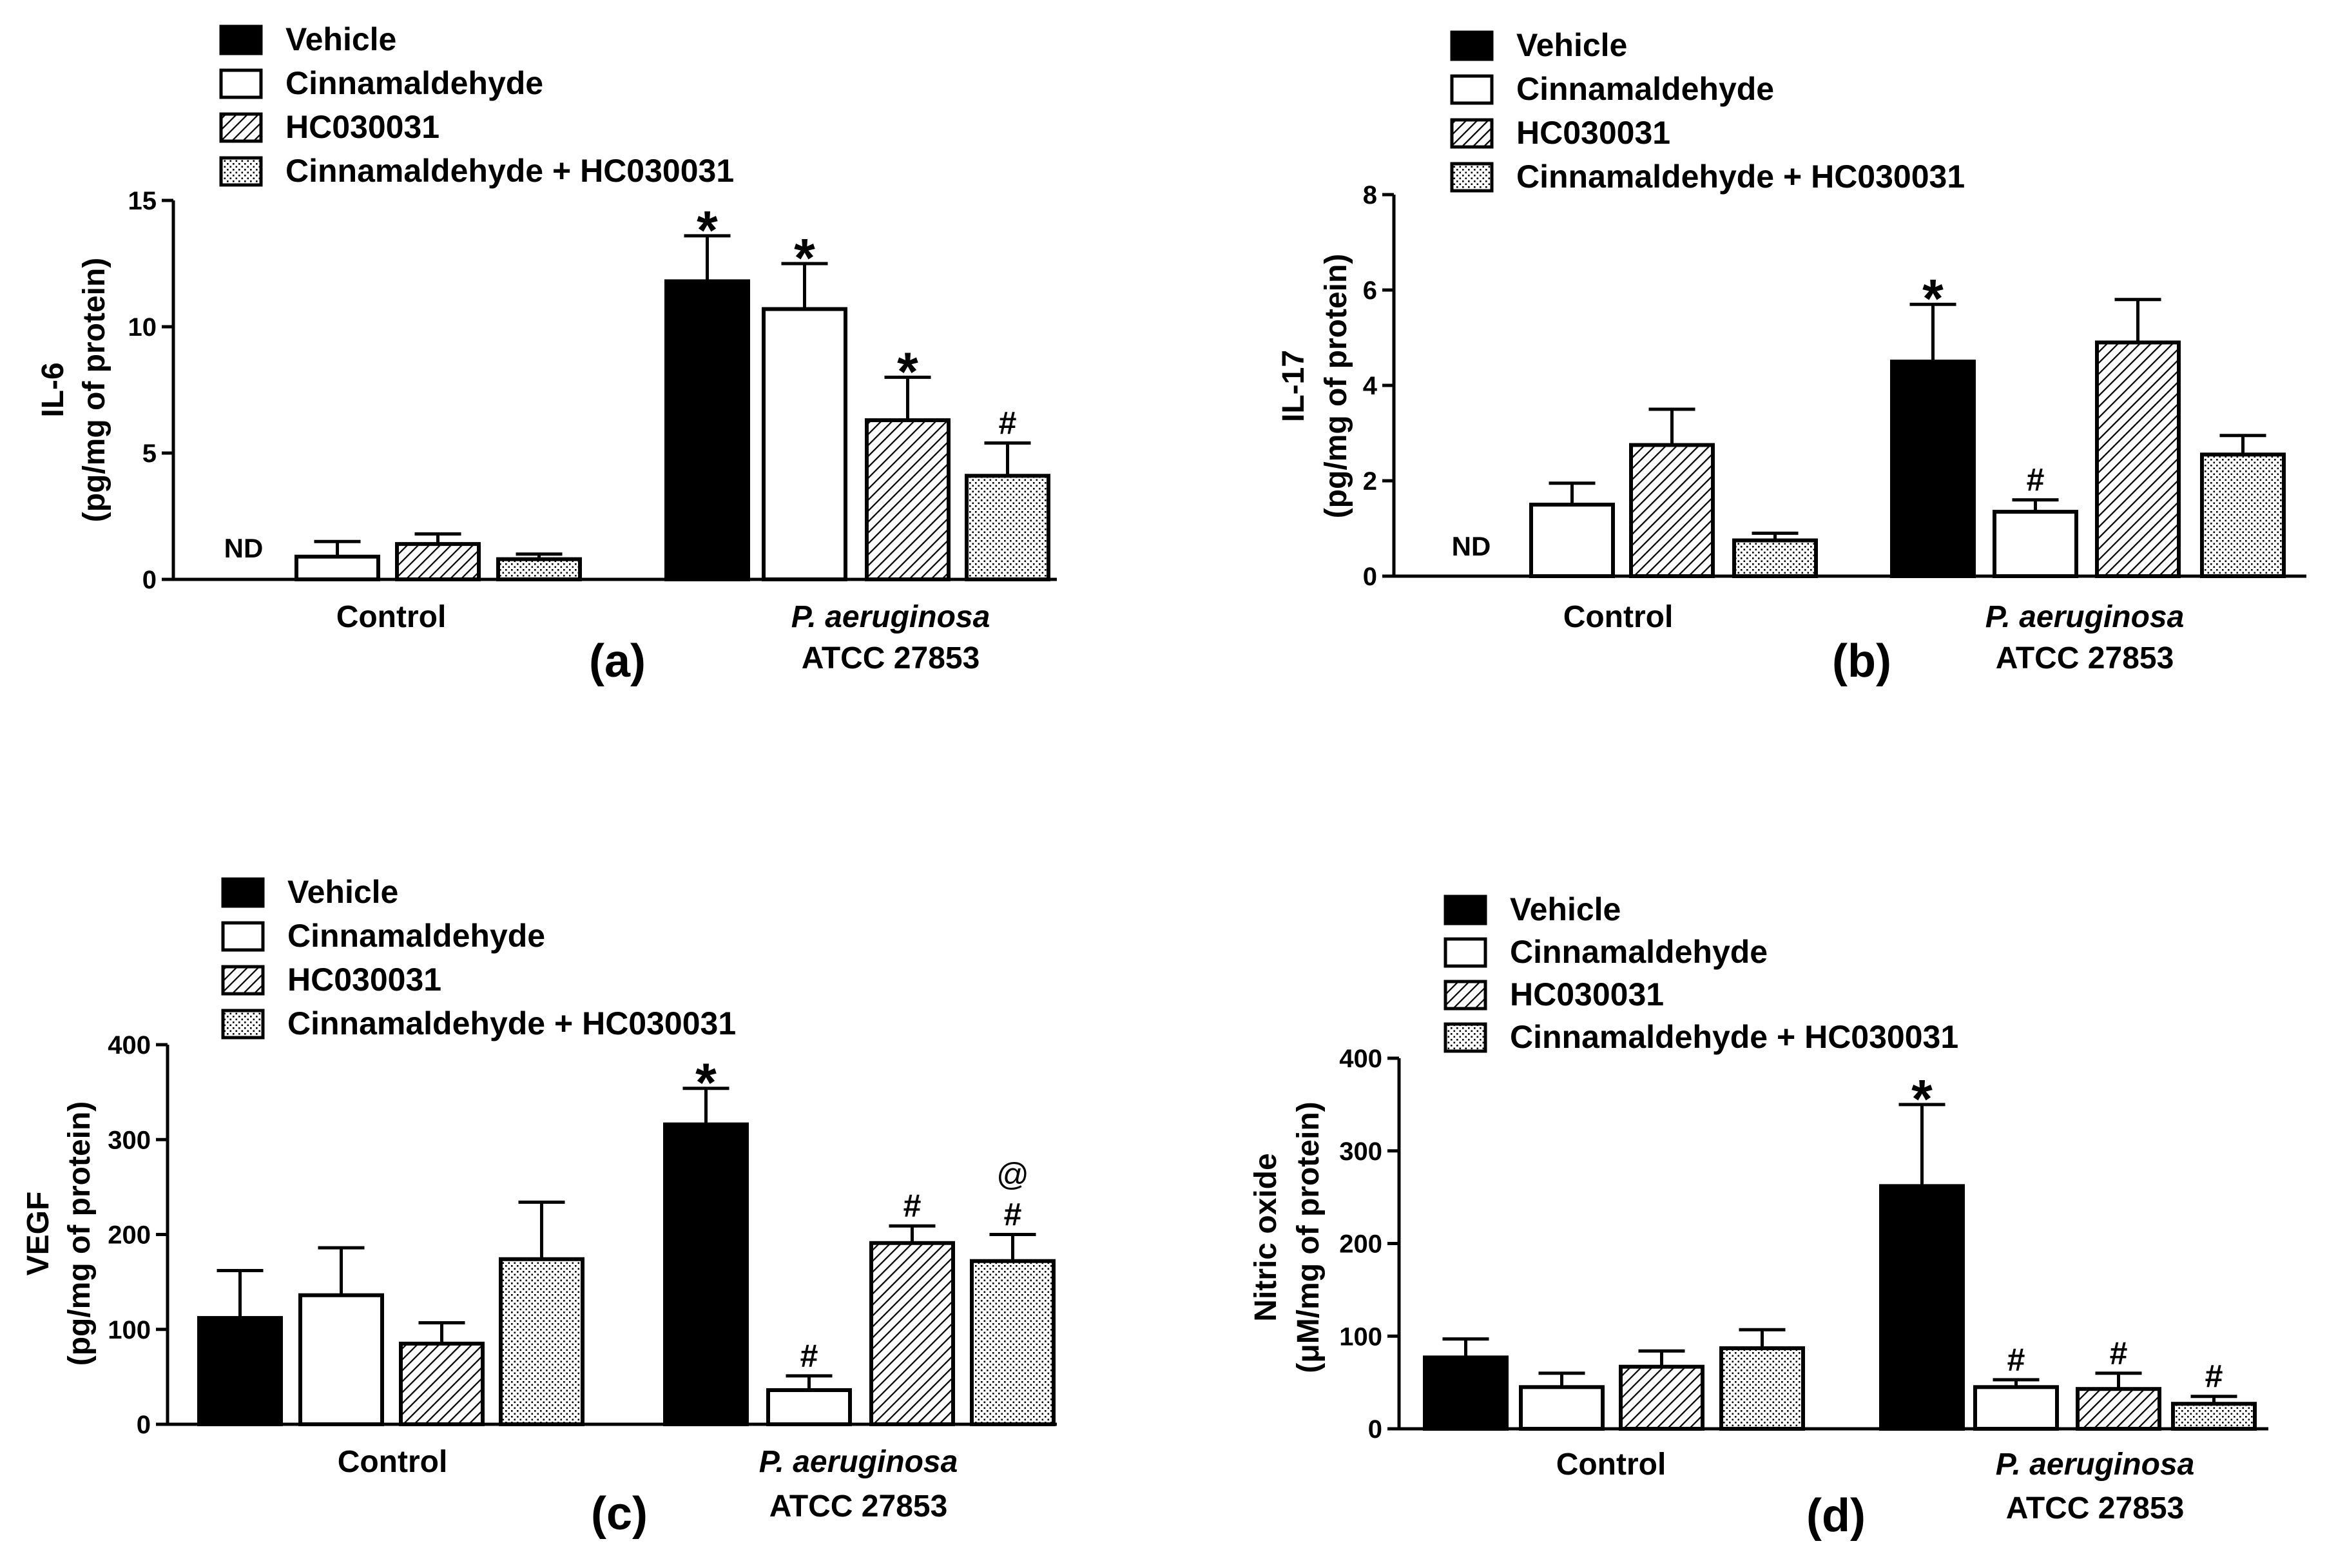 This screenshot has width=2327, height=1568. Describe the element at coordinates (1266, 1237) in the screenshot. I see `y-axis-title: Nitric oxide` at that location.